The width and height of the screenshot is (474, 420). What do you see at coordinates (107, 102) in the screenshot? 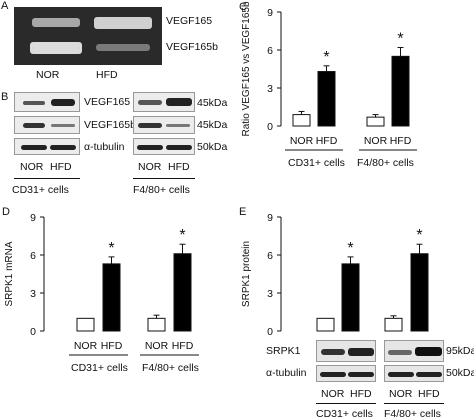
I see `blot-label-vegf165: VEGF165` at bounding box center [107, 102].